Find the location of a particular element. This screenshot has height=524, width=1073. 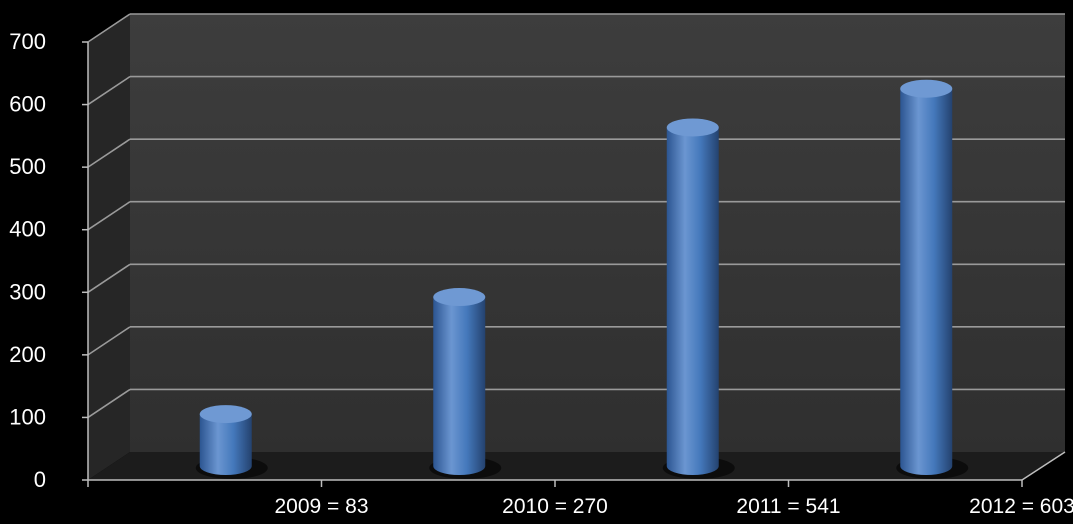

x-category-label: 2009 = 83 is located at coordinates (321, 506).